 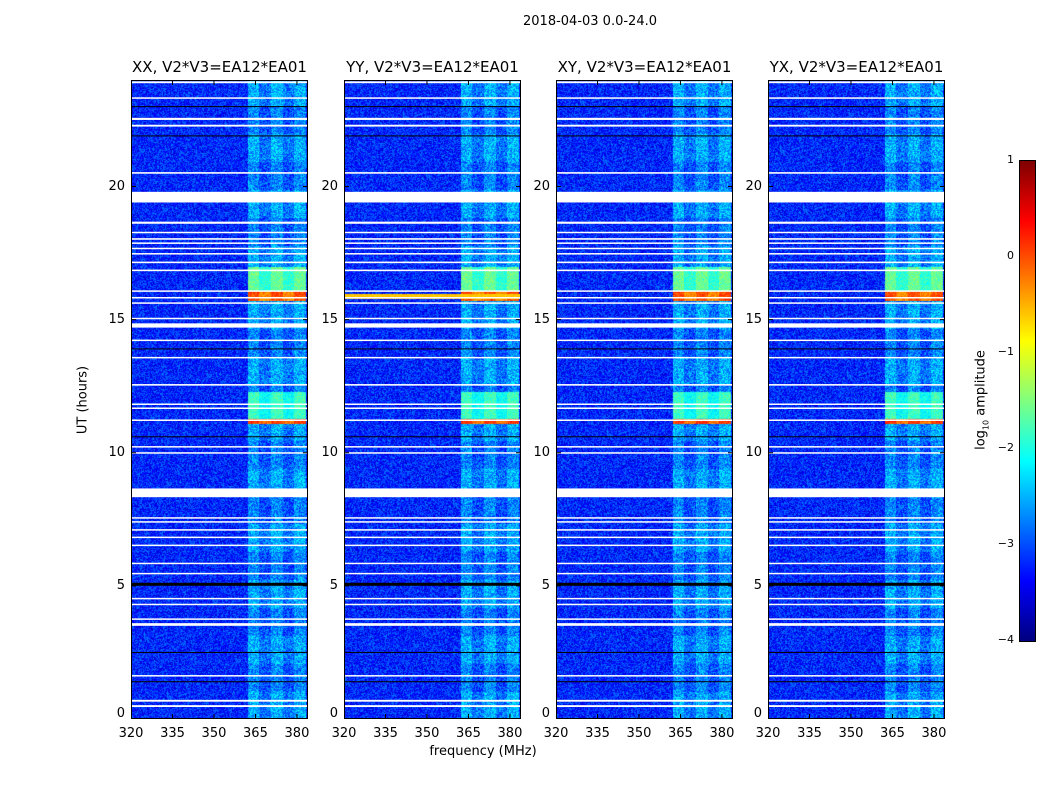 What do you see at coordinates (1010, 255) in the screenshot?
I see `colorbar-tick-label: 0` at bounding box center [1010, 255].